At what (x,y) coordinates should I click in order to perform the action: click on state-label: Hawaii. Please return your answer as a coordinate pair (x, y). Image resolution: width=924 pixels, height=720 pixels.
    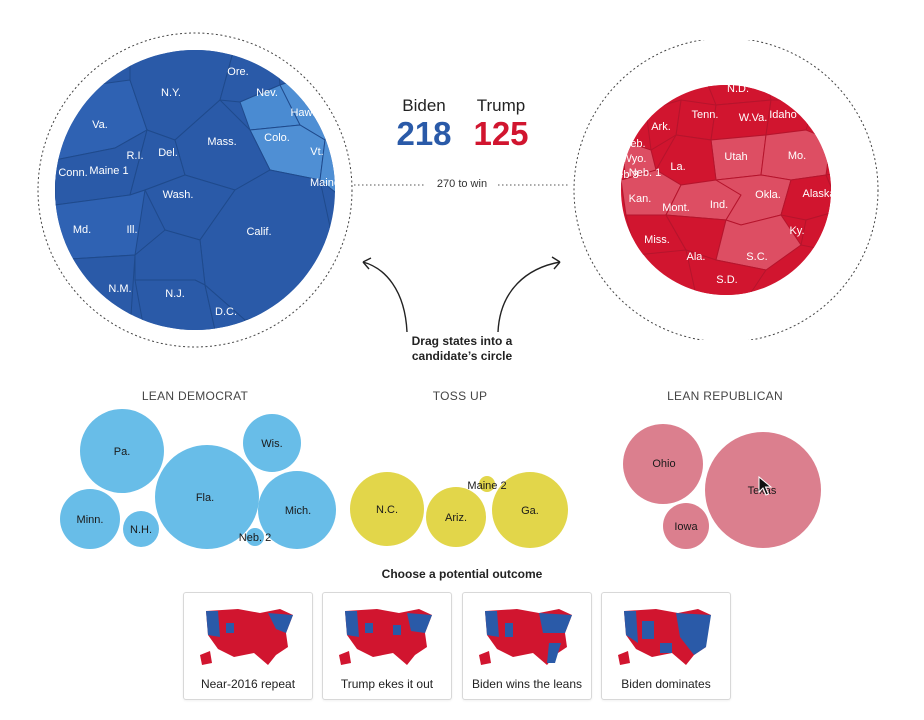
    Looking at the image, I should click on (306, 113).